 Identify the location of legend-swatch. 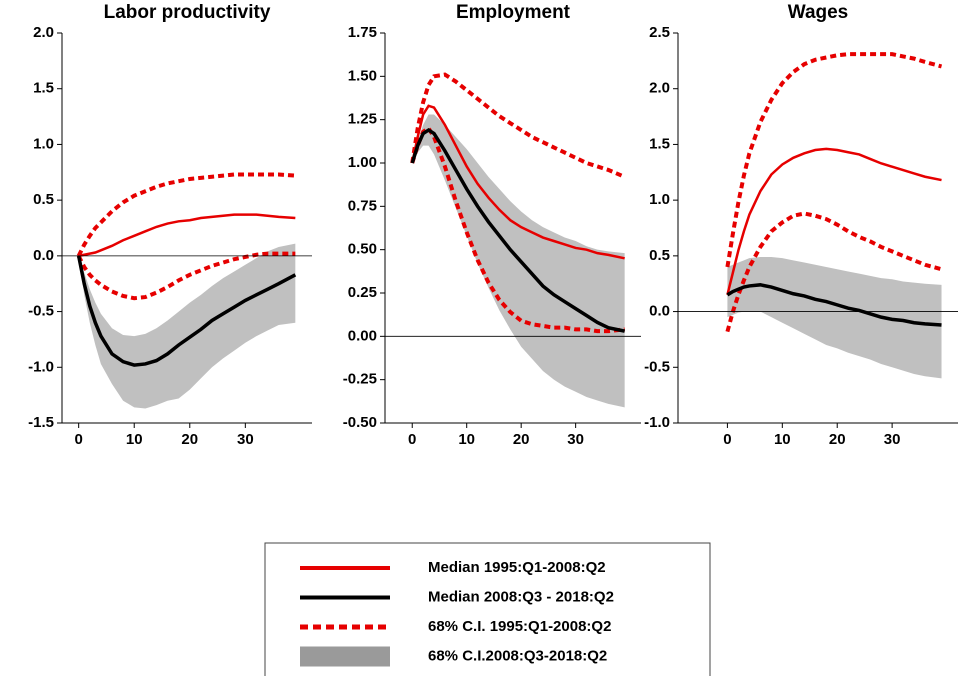
(345, 656).